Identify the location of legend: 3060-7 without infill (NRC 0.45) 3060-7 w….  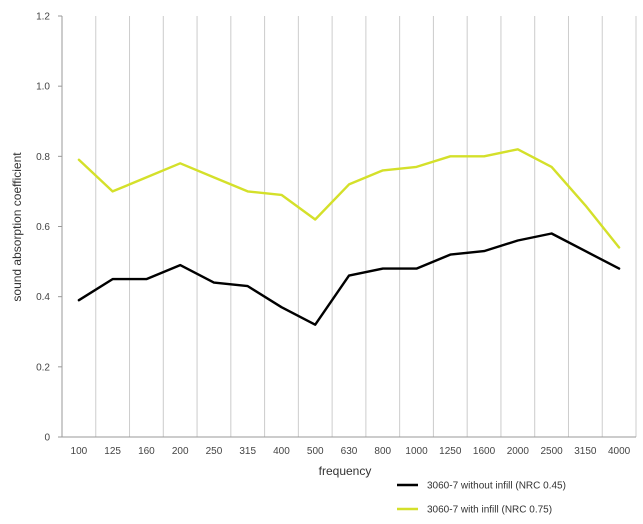
(481, 498).